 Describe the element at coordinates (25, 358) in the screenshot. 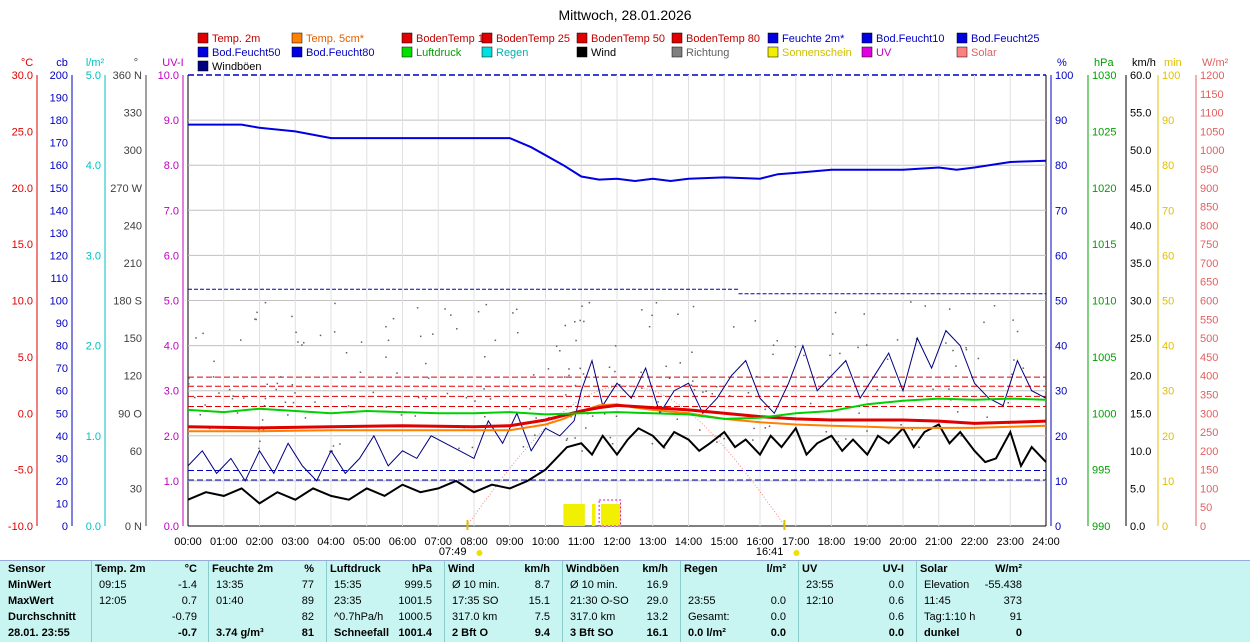

I see `axis-tick-left: 5.0` at that location.